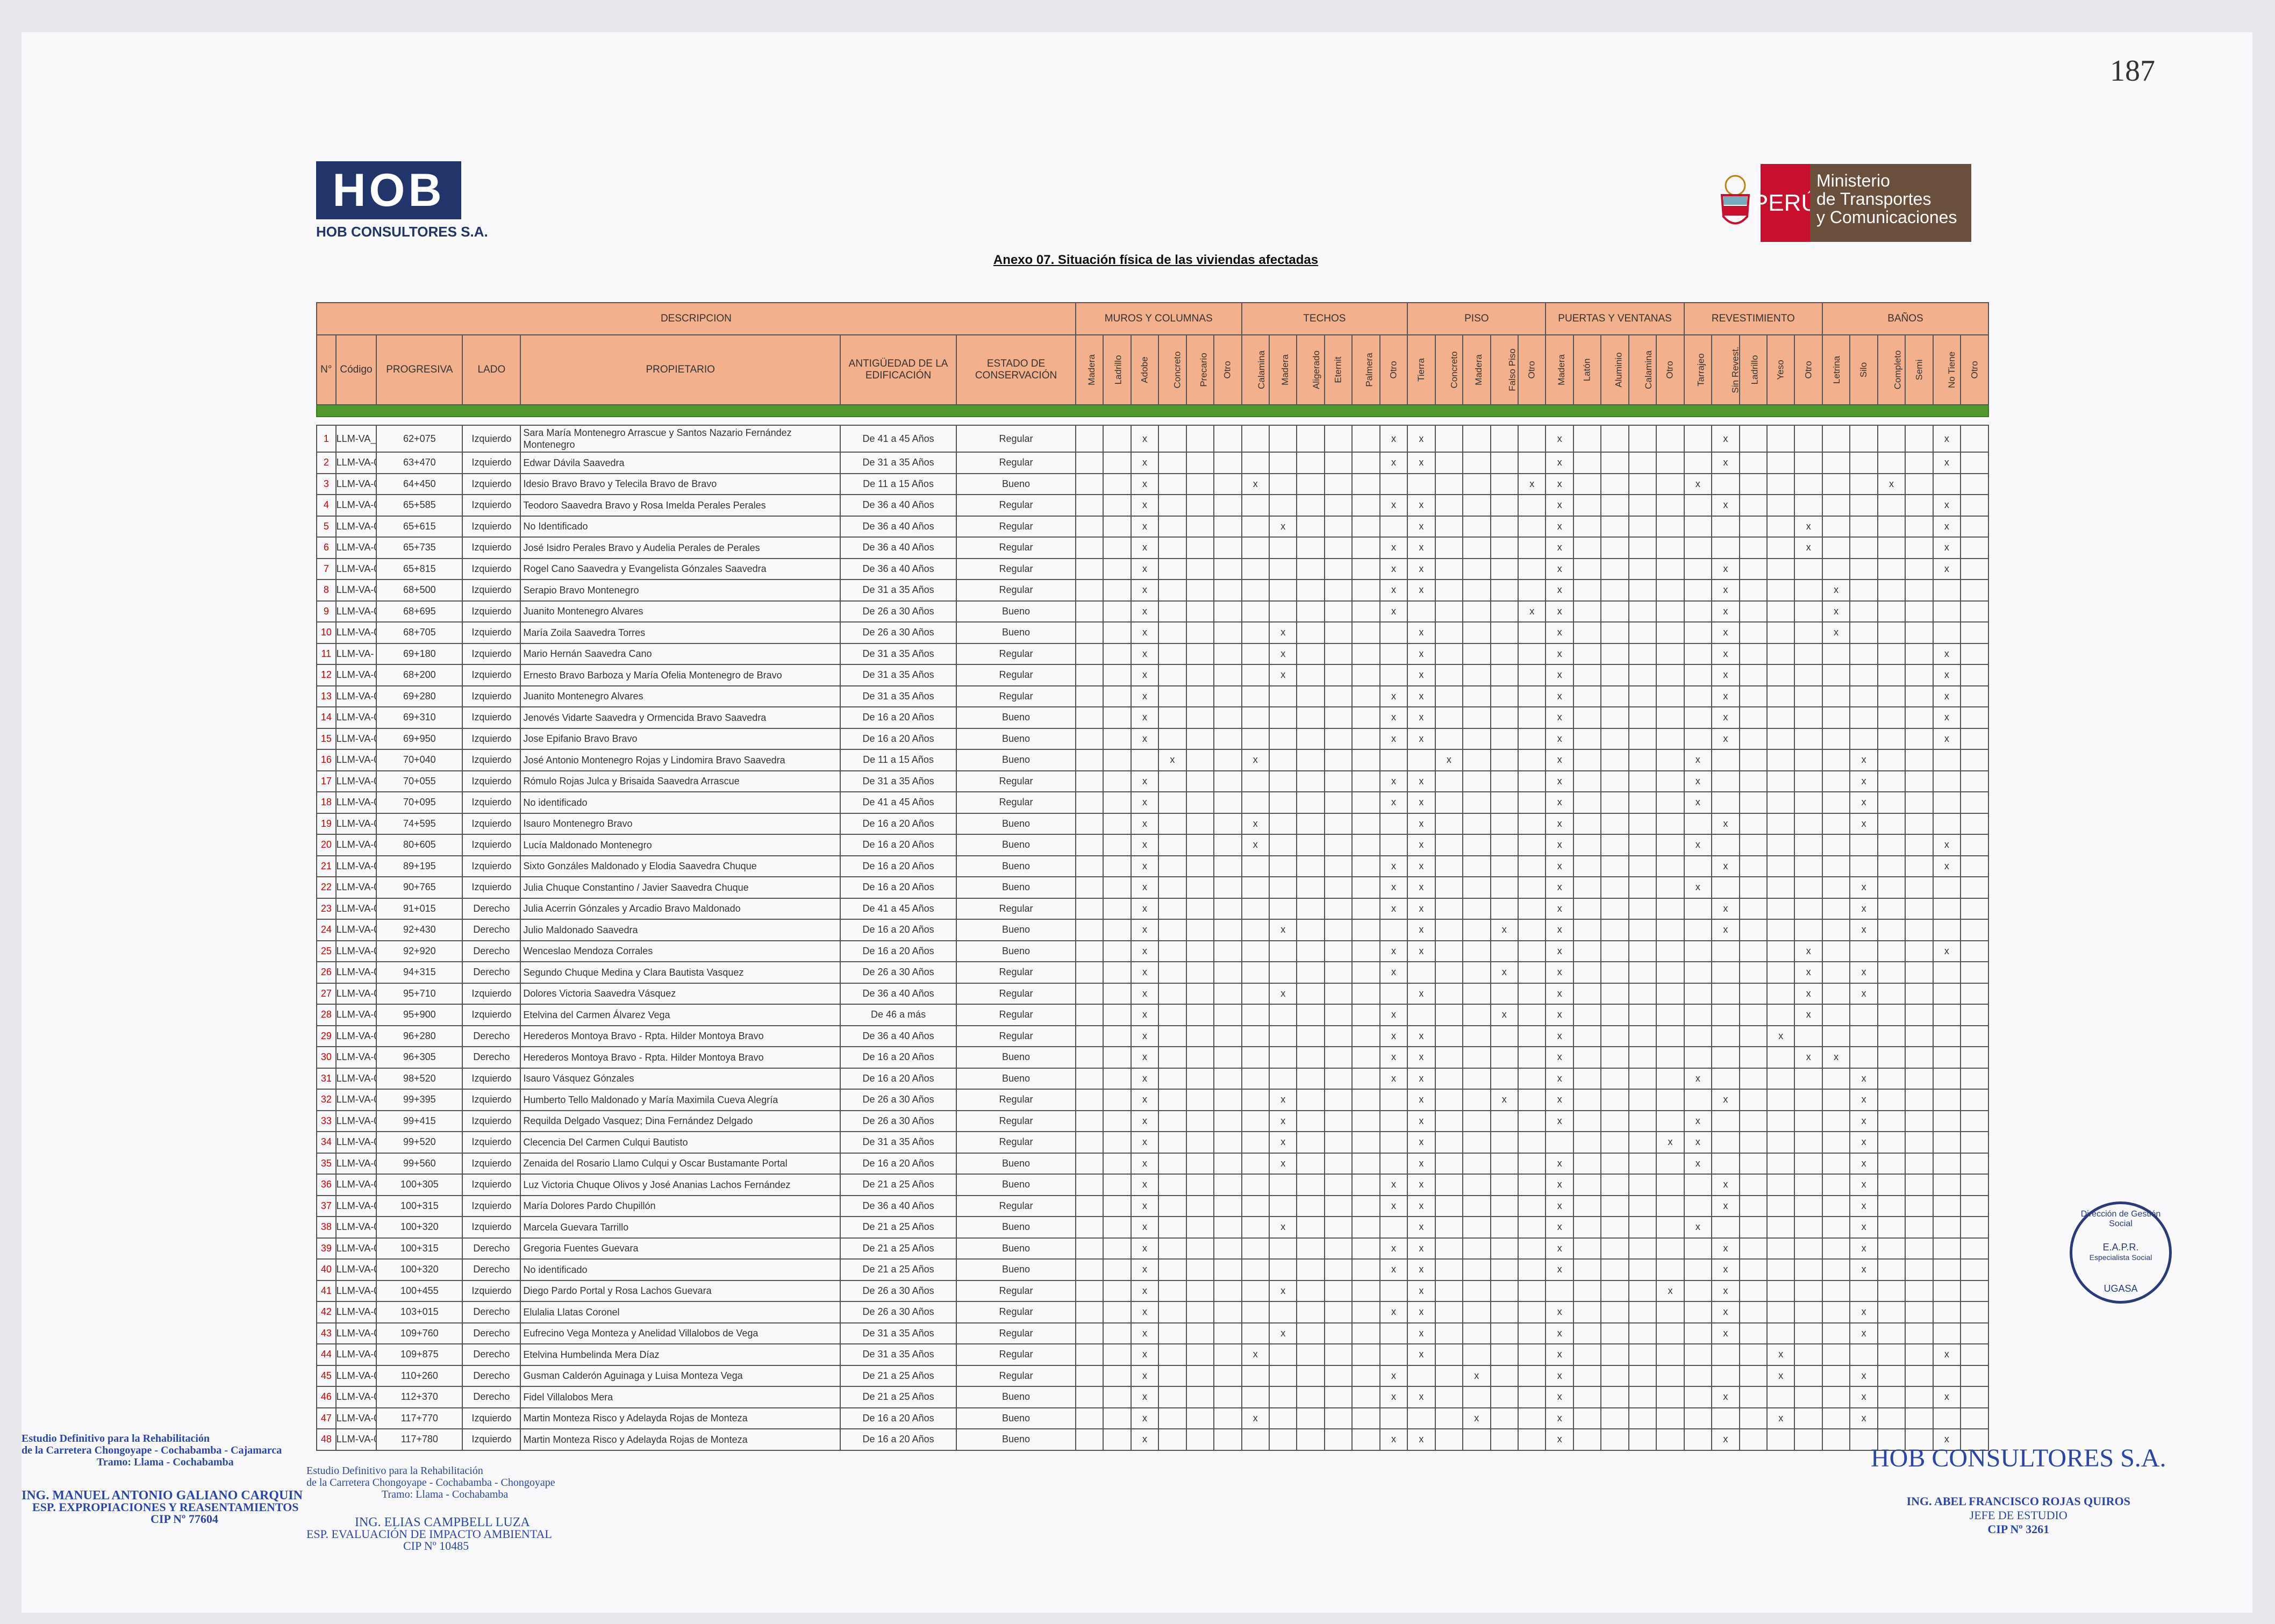 The width and height of the screenshot is (2275, 1624). What do you see at coordinates (326, 1142) in the screenshot?
I see `cell-n: 34` at bounding box center [326, 1142].